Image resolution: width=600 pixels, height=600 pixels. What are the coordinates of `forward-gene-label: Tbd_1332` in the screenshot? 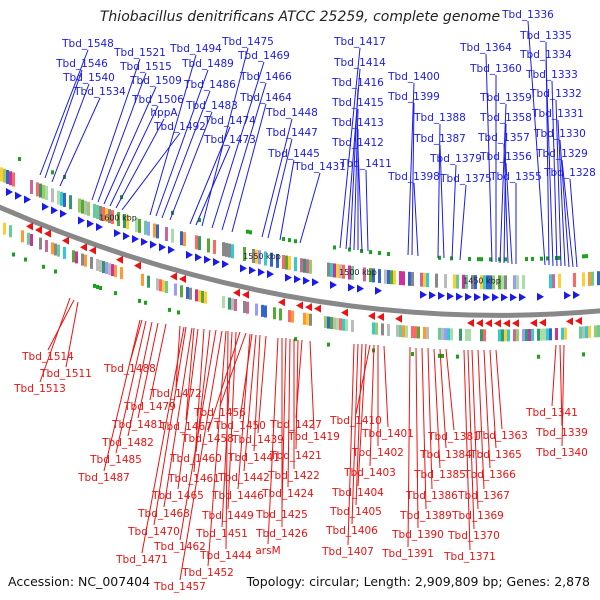 It's located at (555, 94).